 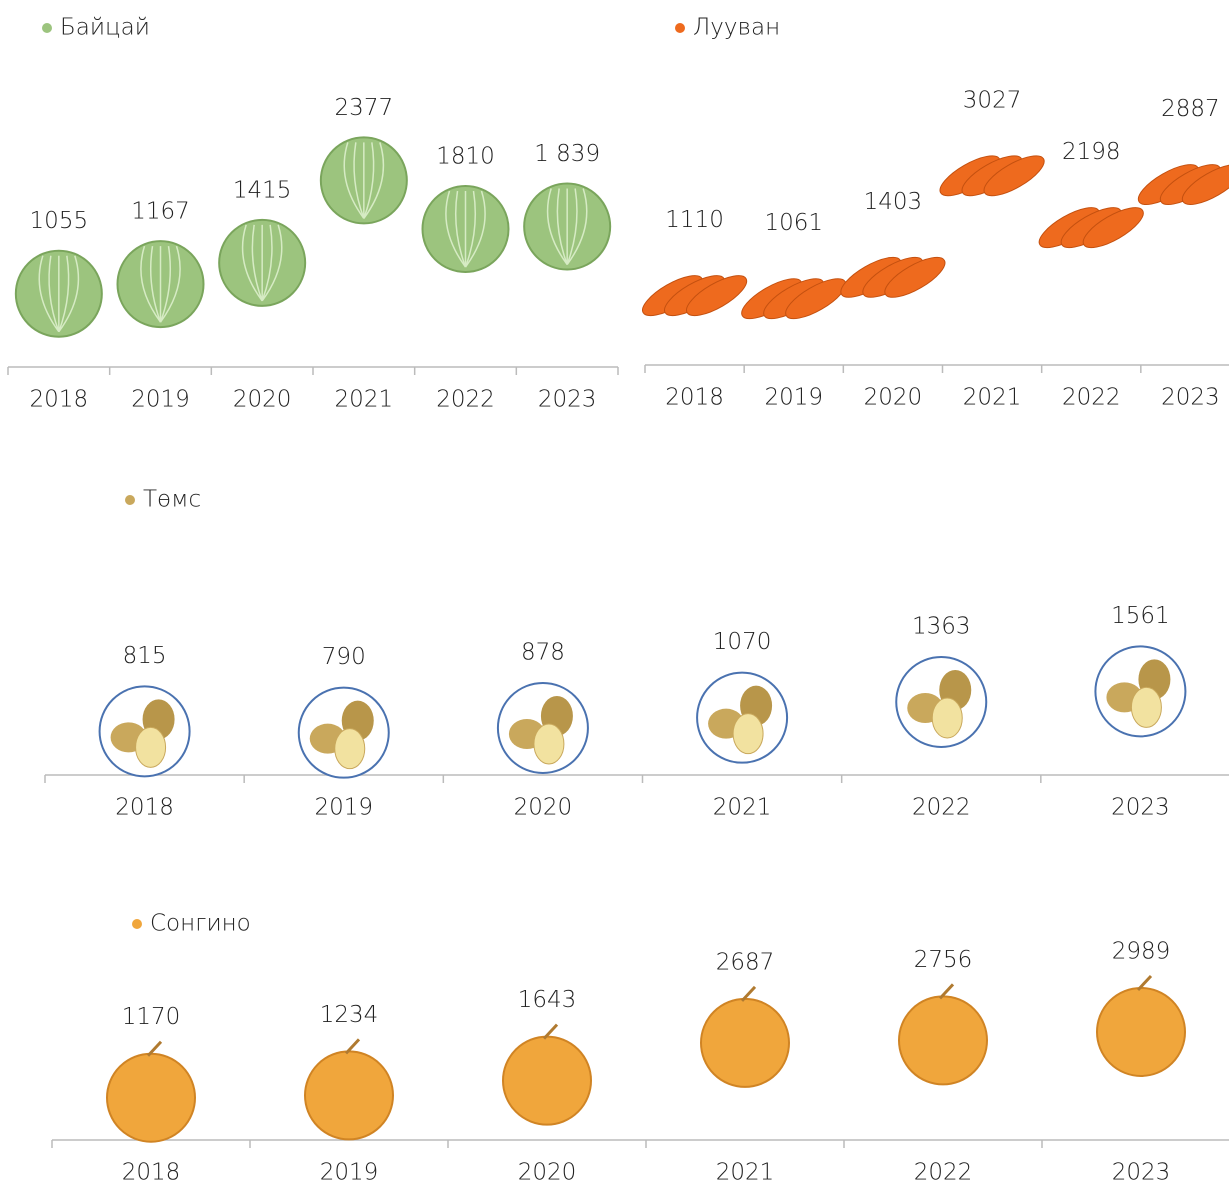 What do you see at coordinates (742, 642) in the screenshot?
I see `data-label: 1070` at bounding box center [742, 642].